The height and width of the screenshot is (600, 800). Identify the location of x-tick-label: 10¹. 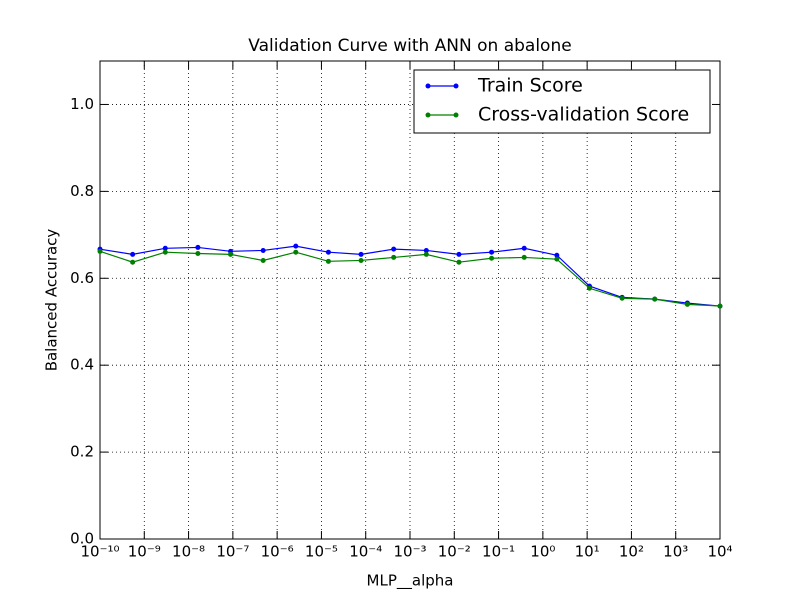
(587, 552).